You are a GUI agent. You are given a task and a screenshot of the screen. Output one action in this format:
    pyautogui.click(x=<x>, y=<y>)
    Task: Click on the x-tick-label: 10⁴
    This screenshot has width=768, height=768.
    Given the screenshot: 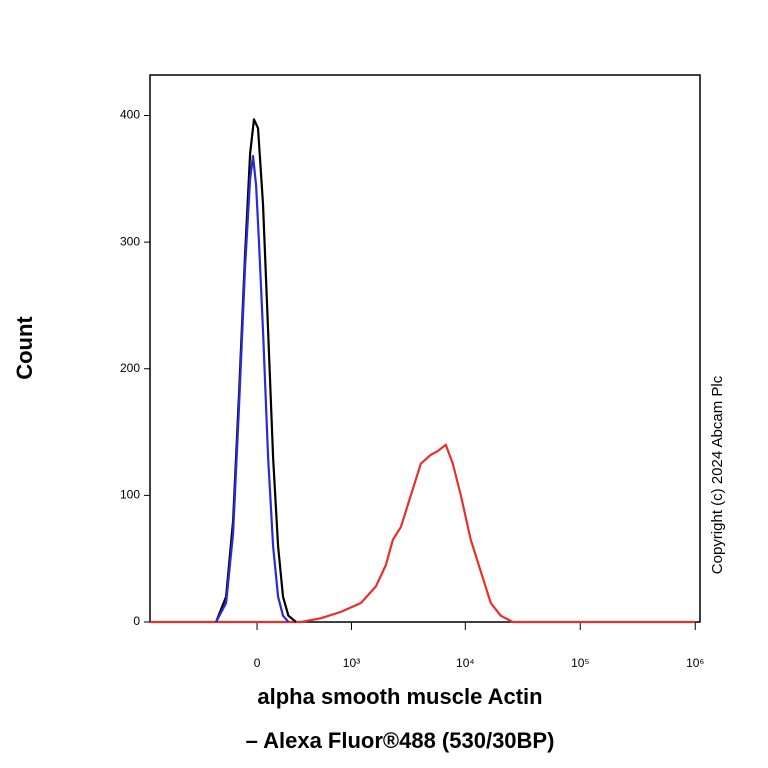 What is the action you would take?
    pyautogui.click(x=465, y=663)
    